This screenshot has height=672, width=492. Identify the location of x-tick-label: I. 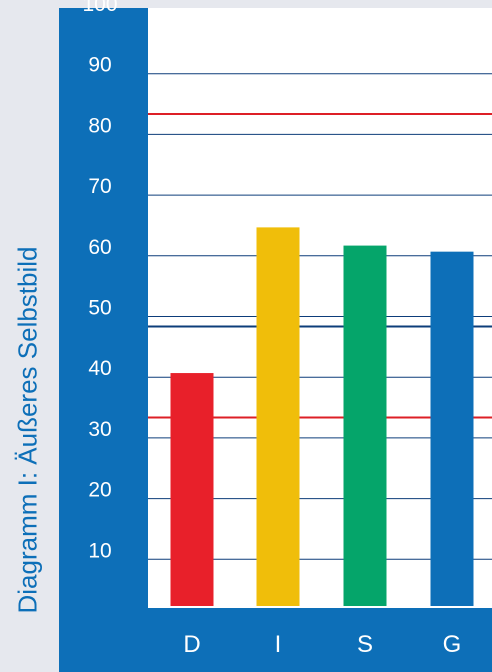
(278, 644).